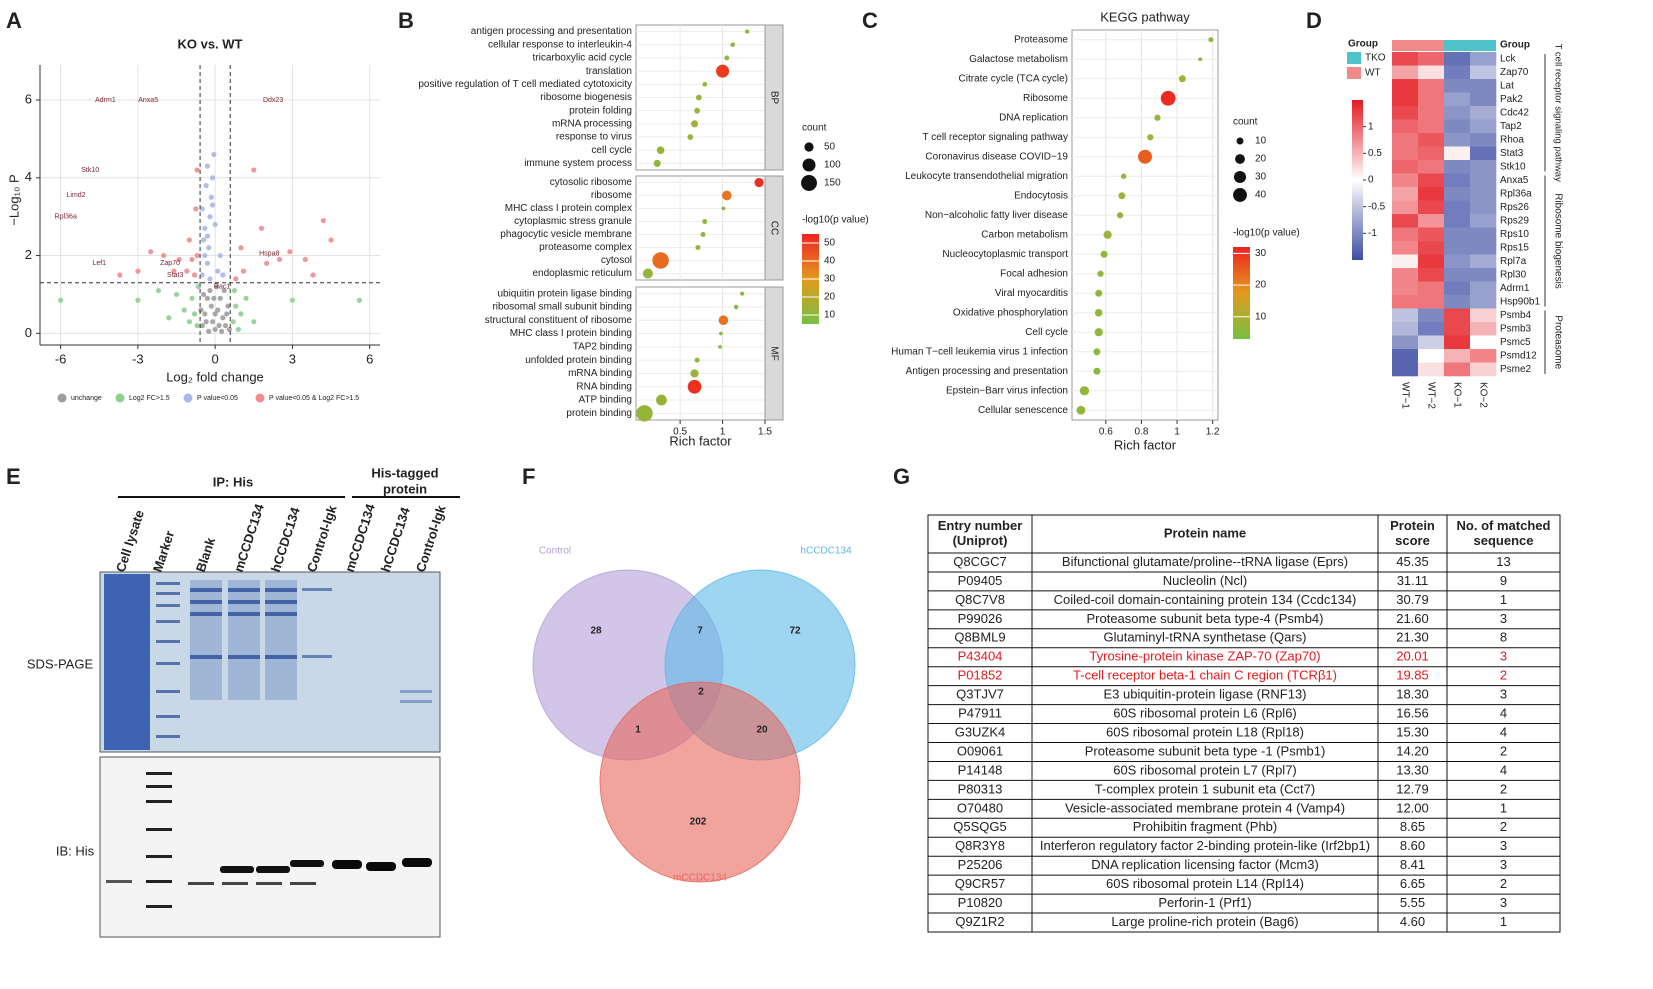 This screenshot has height=989, width=1653. I want to click on table-cell: P09405, so click(980, 580).